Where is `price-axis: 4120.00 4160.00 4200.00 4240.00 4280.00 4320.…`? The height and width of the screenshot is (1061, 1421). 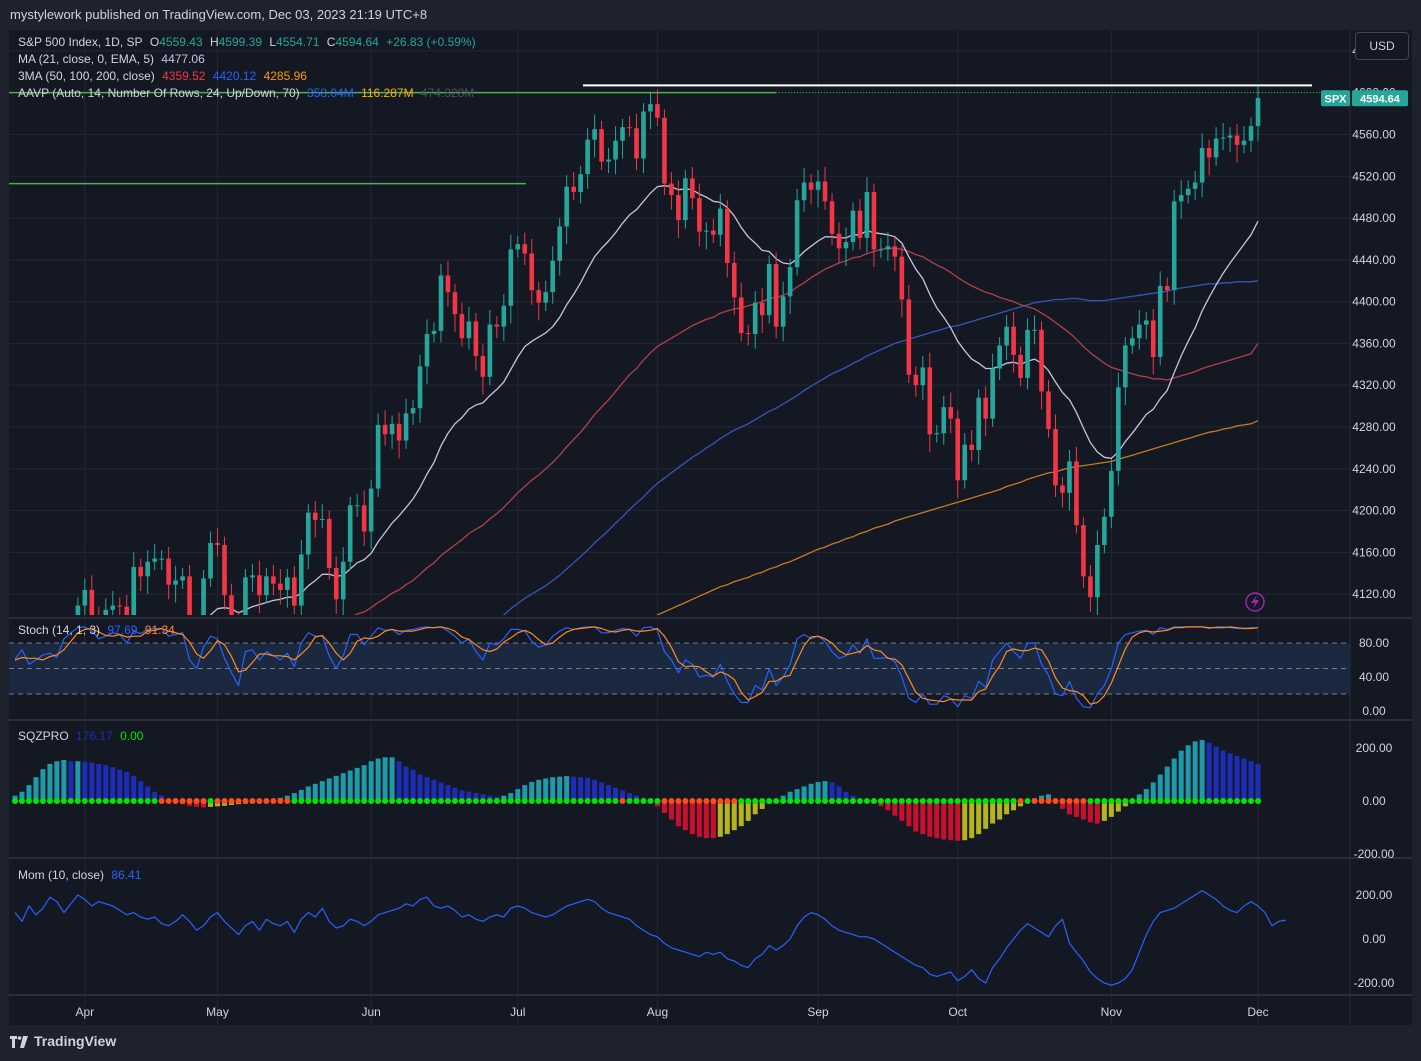 price-axis: 4120.00 4160.00 4200.00 4240.00 4280.00 4320.… is located at coordinates (1374, 322).